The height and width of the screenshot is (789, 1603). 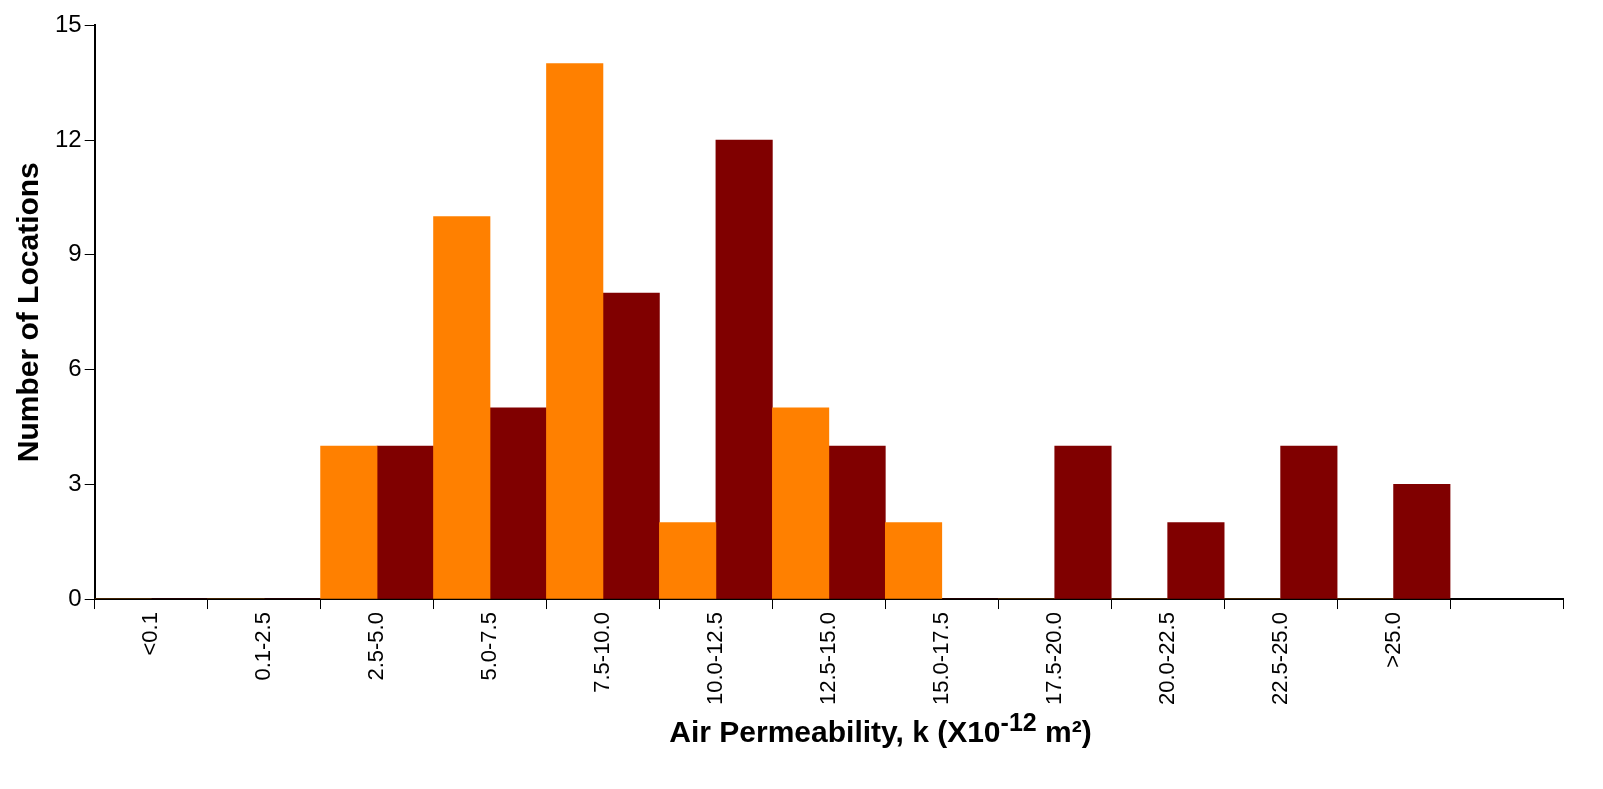 I want to click on x-tick-label: 20.0-22.5, so click(x=1166, y=659).